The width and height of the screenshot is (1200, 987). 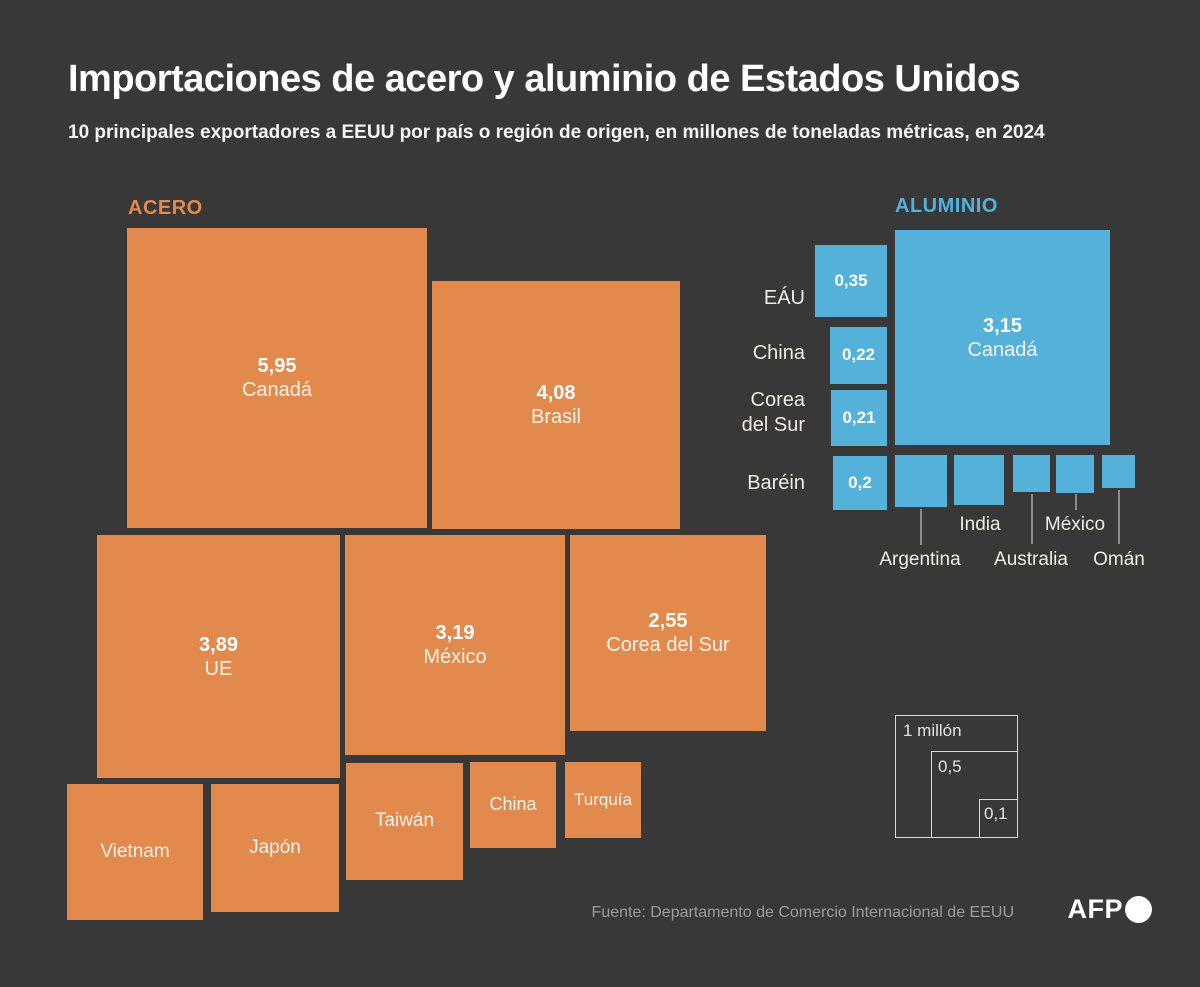 I want to click on steel-corea-name: Corea del Sur, so click(x=668, y=645).